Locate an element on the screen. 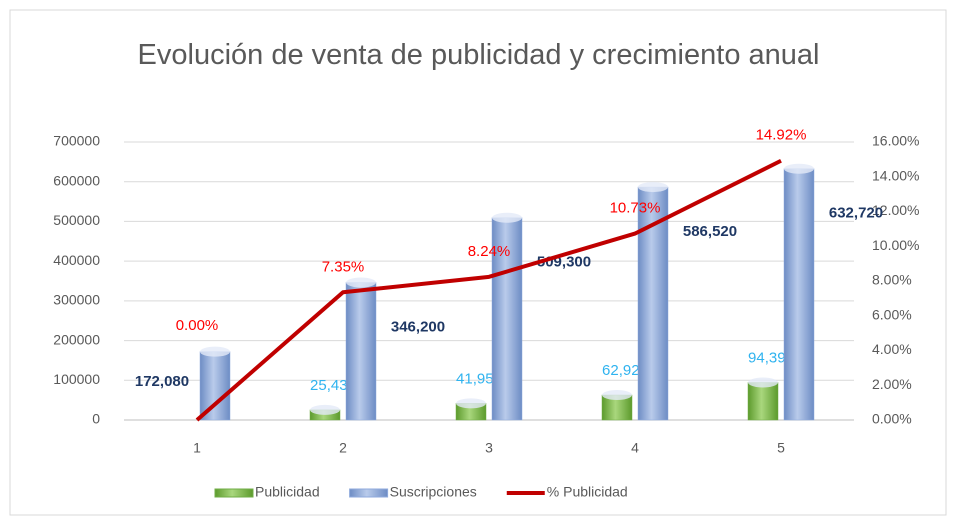  y2-tick-label: 2.00% is located at coordinates (892, 384).